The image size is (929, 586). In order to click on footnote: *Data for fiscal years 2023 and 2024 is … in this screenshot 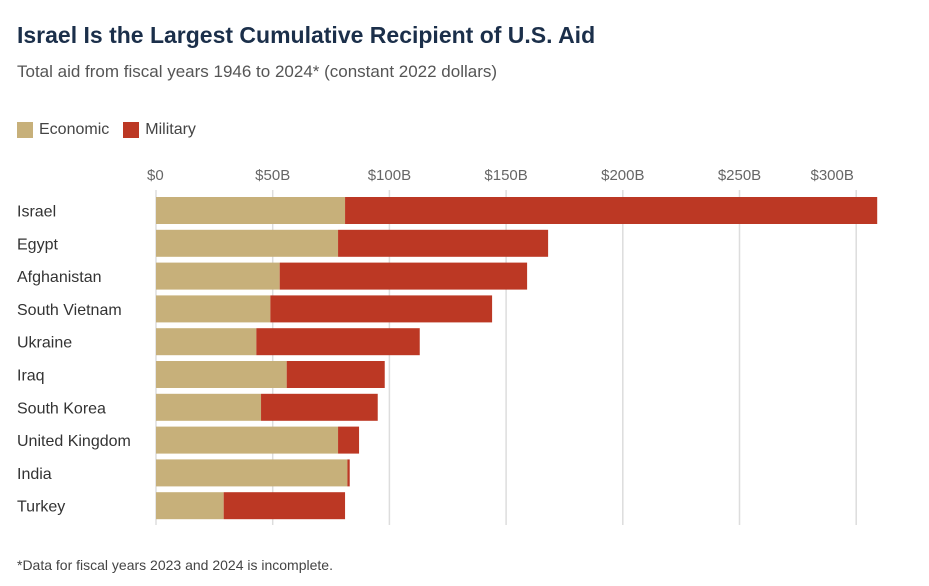, I will do `click(175, 565)`.